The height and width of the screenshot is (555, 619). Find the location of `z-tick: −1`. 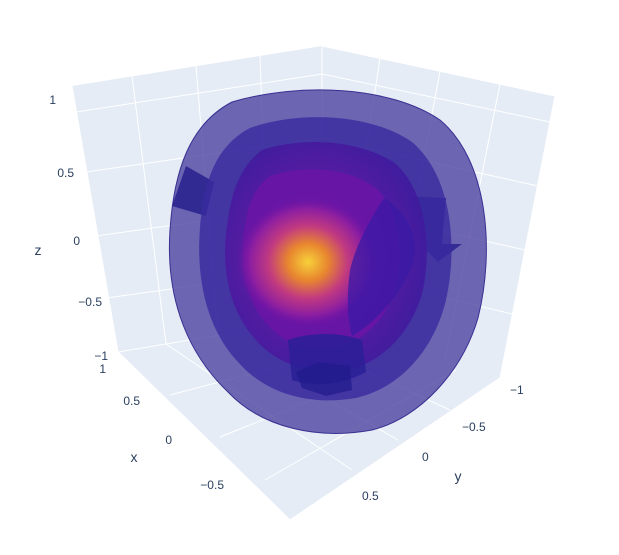

z-tick: −1 is located at coordinates (101, 356).